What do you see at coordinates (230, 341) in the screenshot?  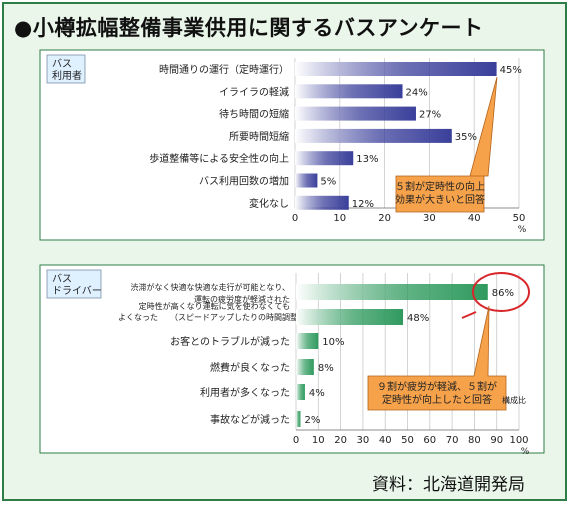 I see `category-label: お客とのトラブルが減った` at bounding box center [230, 341].